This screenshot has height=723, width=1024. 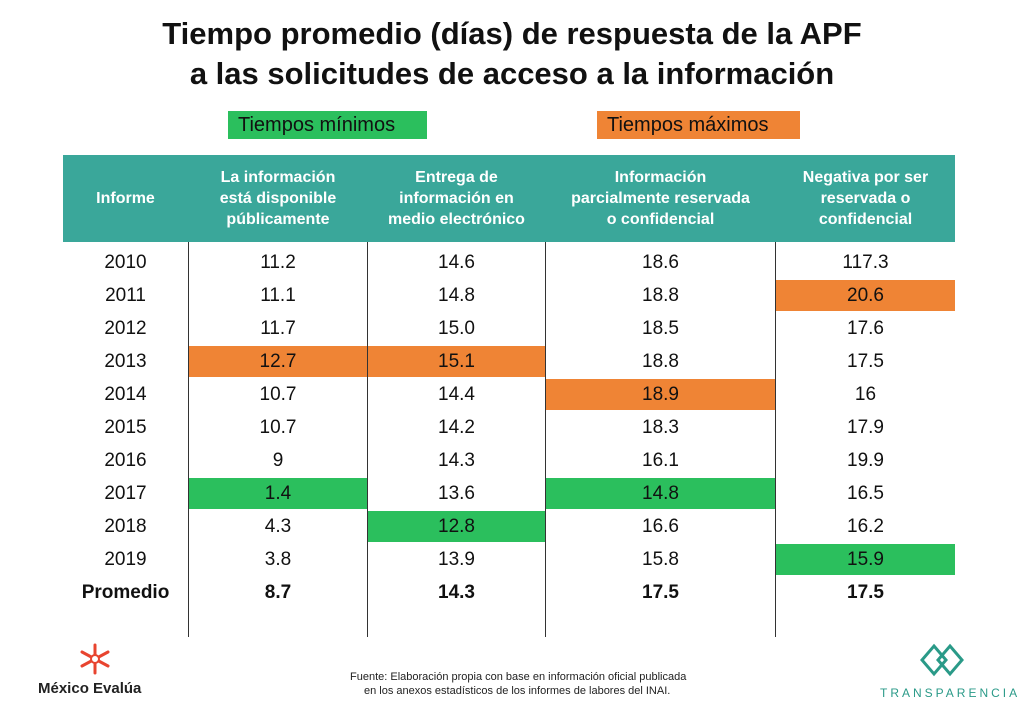 I want to click on table-cell: 12.7, so click(x=278, y=361).